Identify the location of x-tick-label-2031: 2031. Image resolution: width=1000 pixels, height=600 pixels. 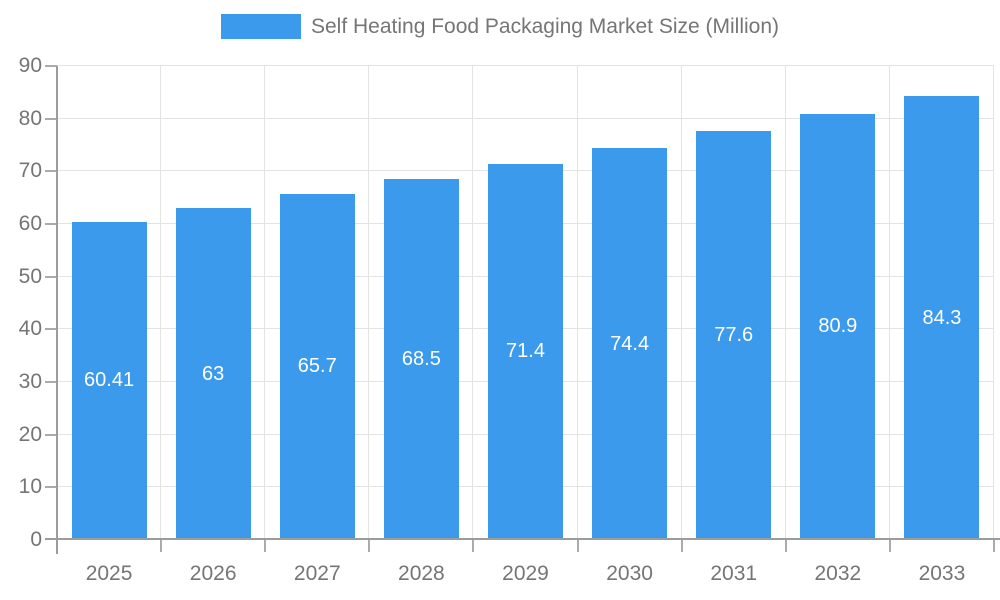
(734, 573).